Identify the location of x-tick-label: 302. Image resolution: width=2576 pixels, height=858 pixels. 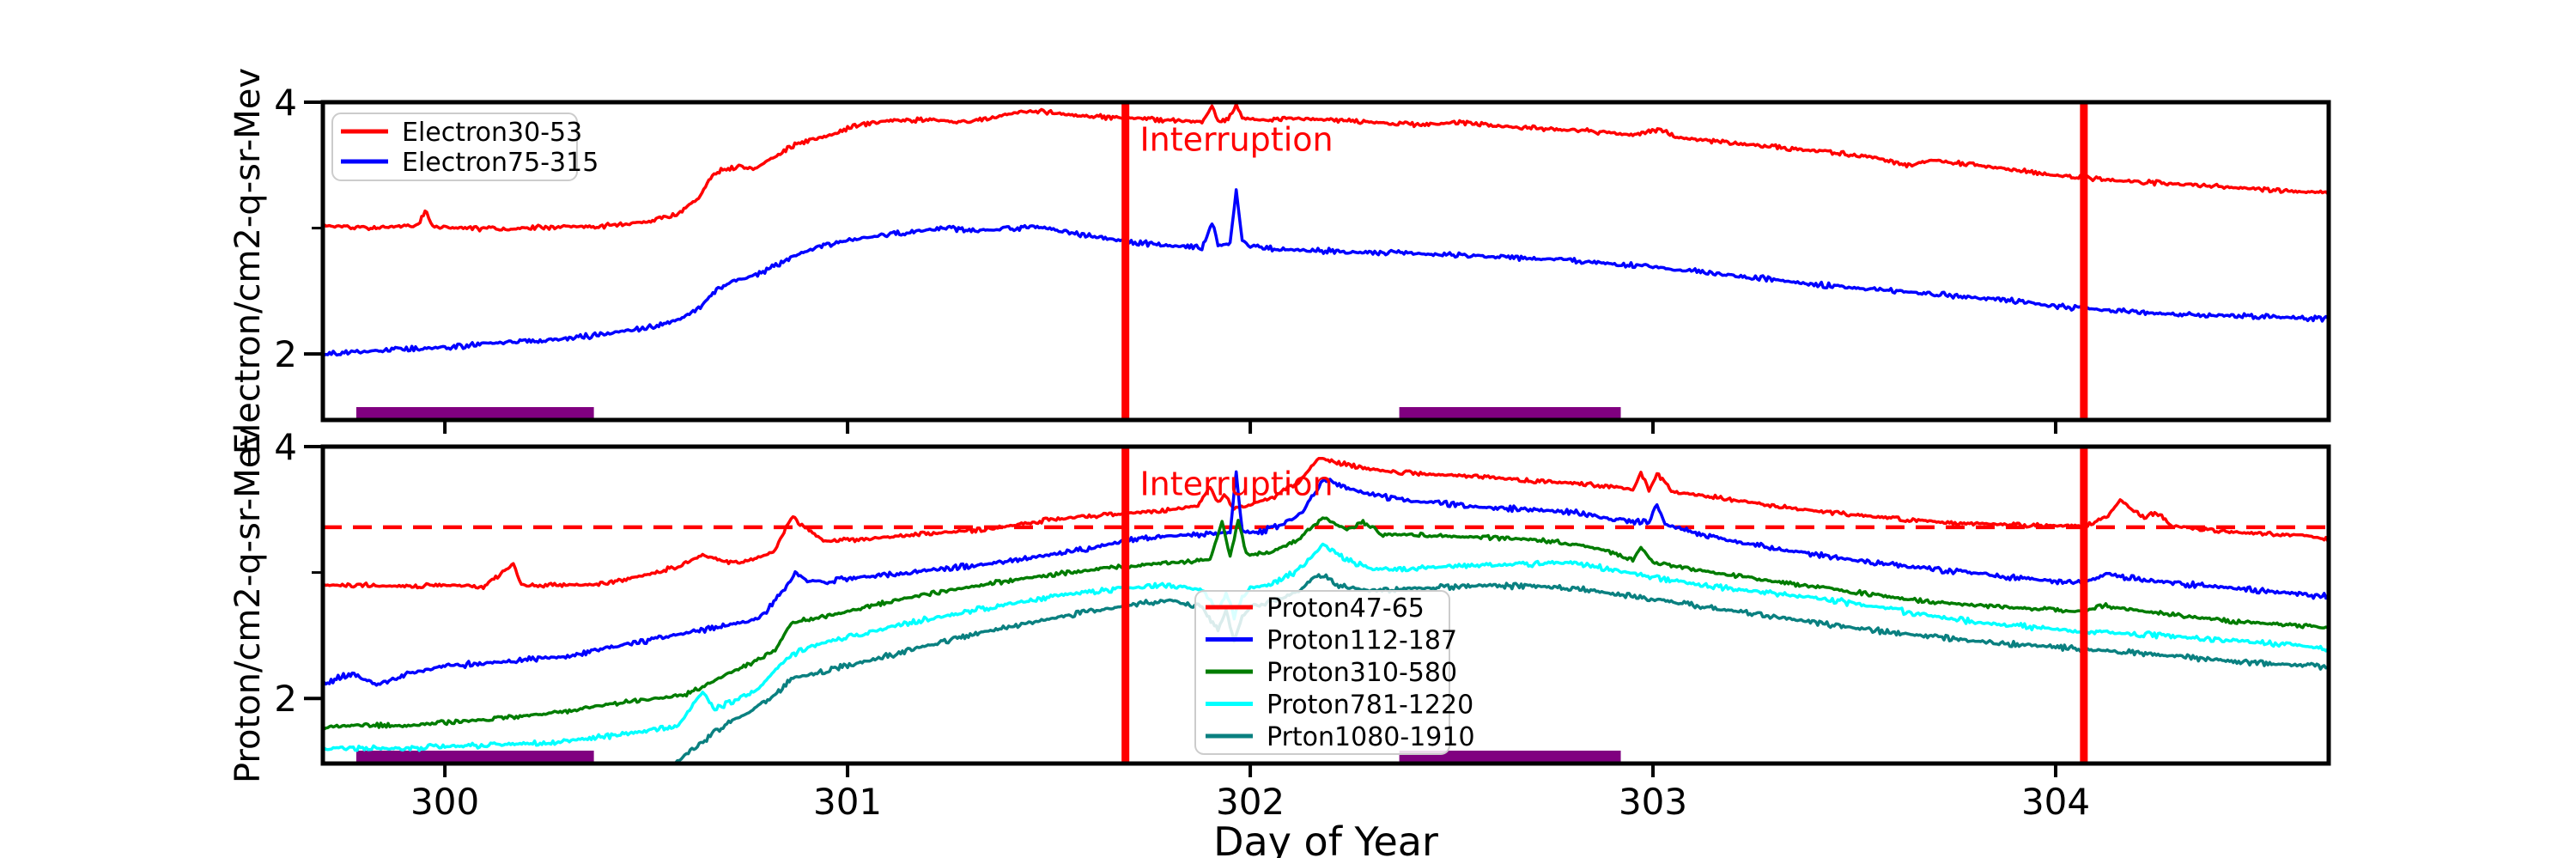
(1250, 802).